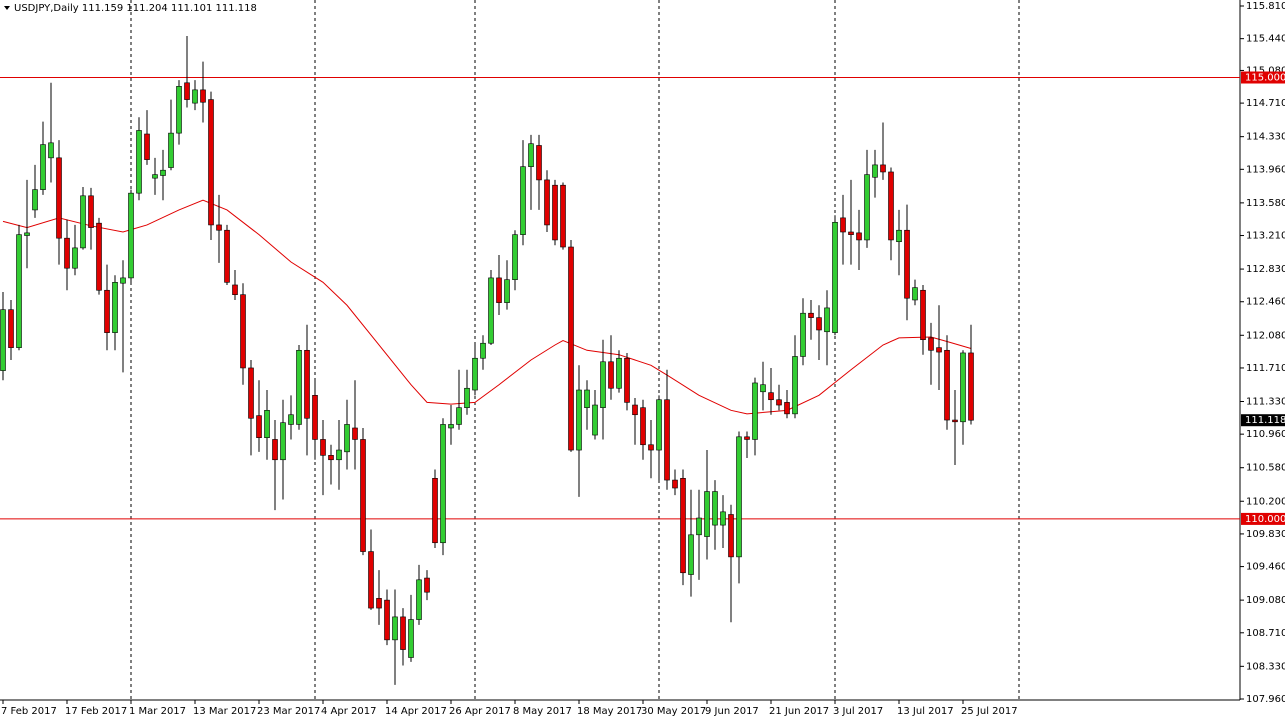  Describe the element at coordinates (609, 711) in the screenshot. I see `x-tick-label: 18 May 2017` at that location.